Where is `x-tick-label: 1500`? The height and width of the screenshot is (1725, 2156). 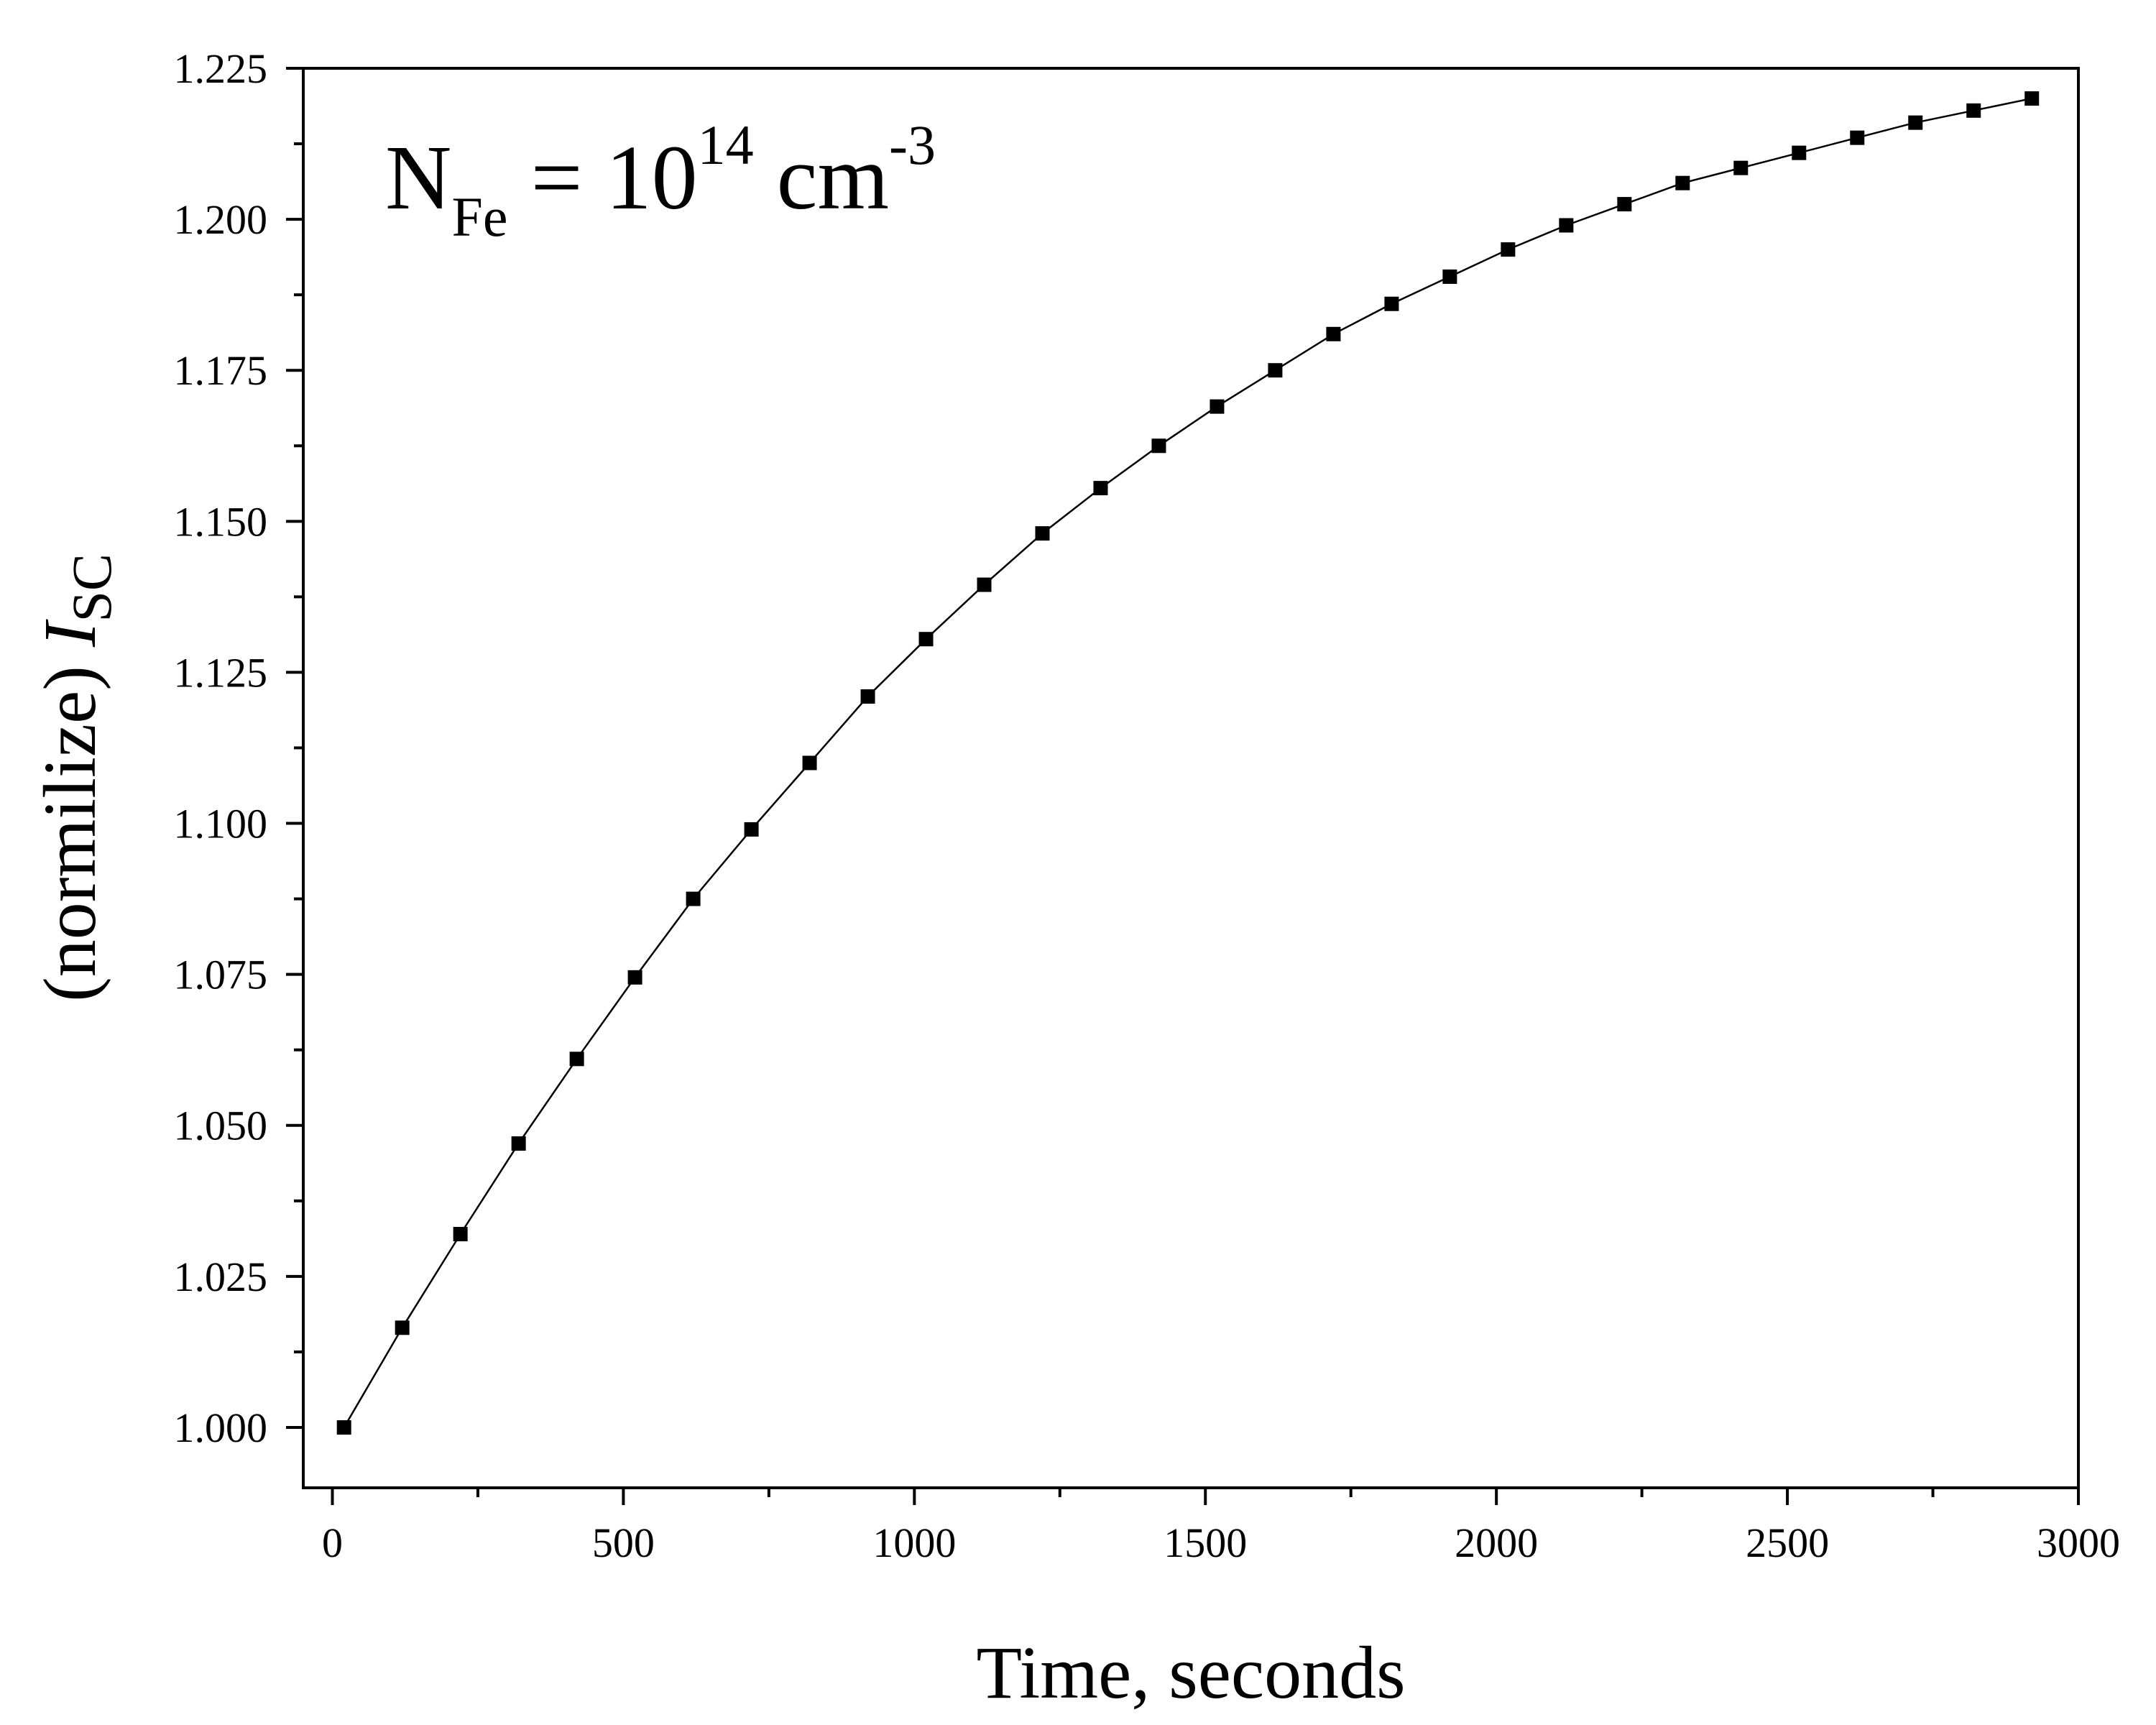 x-tick-label: 1500 is located at coordinates (1206, 1542).